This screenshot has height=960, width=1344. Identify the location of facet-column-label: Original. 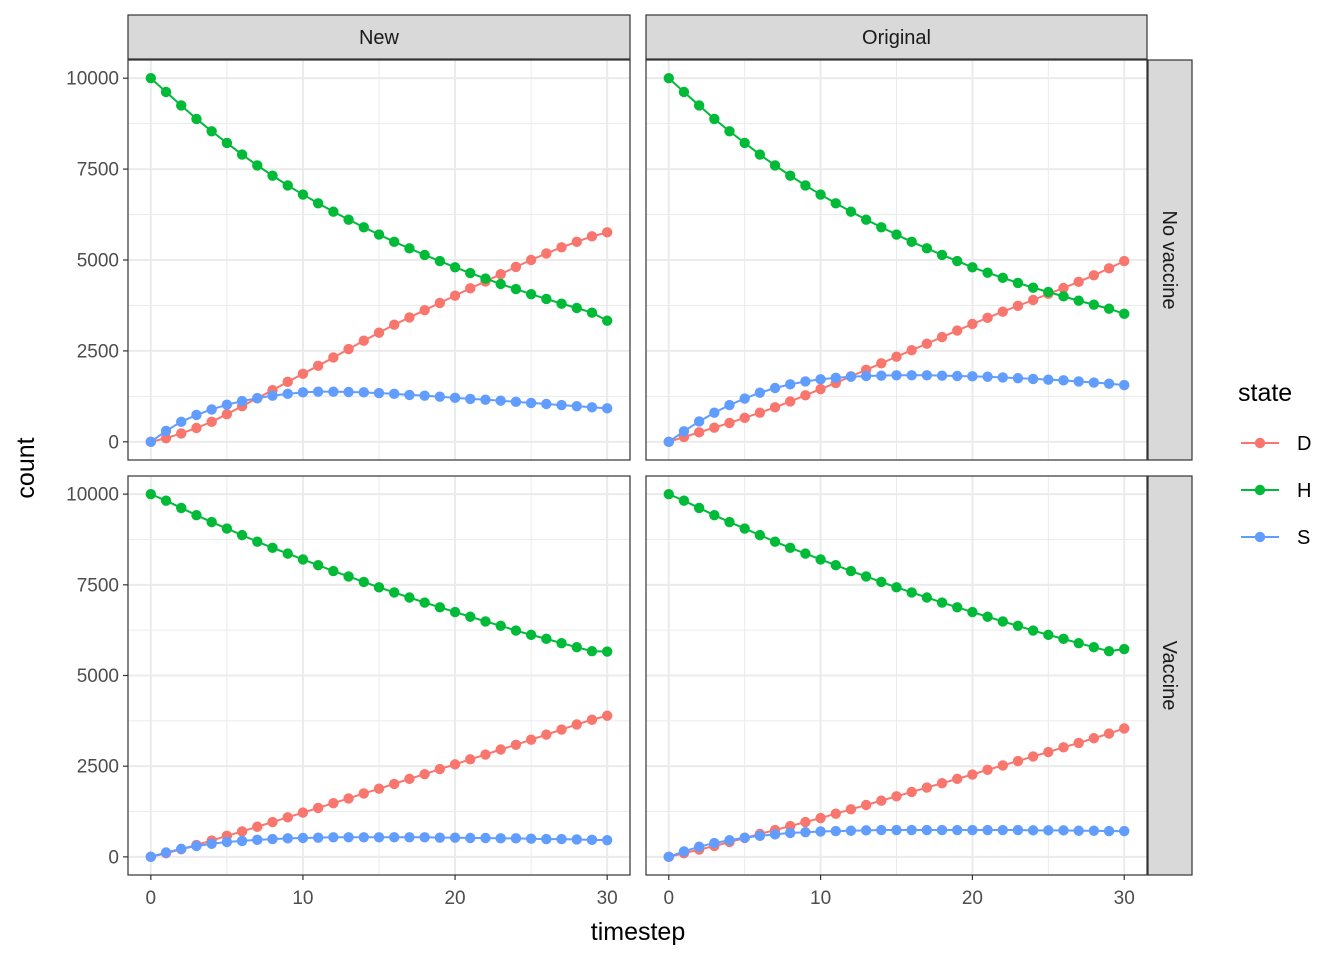
(896, 38).